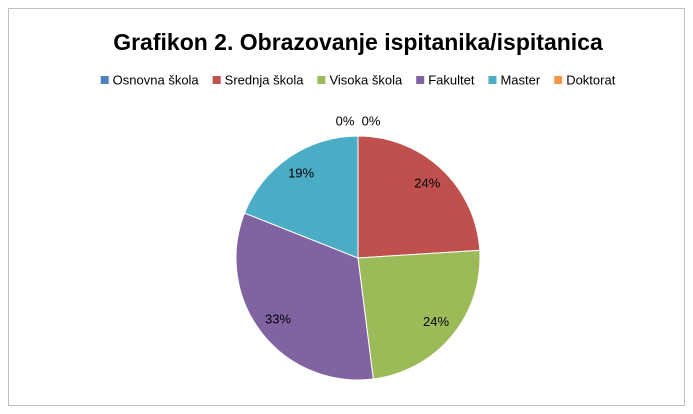 The image size is (693, 414). Describe the element at coordinates (156, 79) in the screenshot. I see `legend-label: Osnovna škola` at that location.